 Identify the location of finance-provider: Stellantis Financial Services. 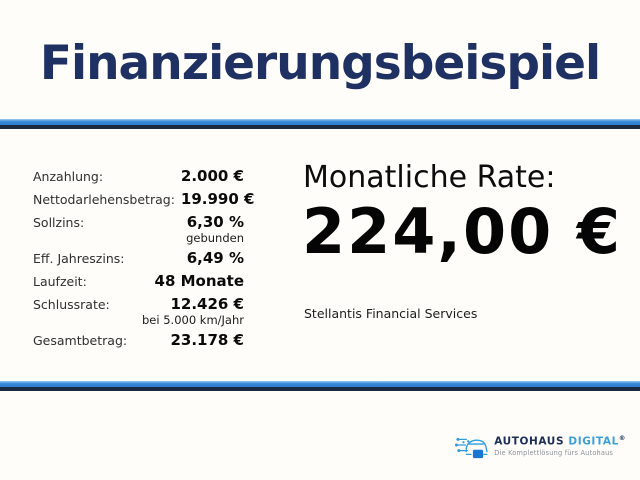
(391, 313).